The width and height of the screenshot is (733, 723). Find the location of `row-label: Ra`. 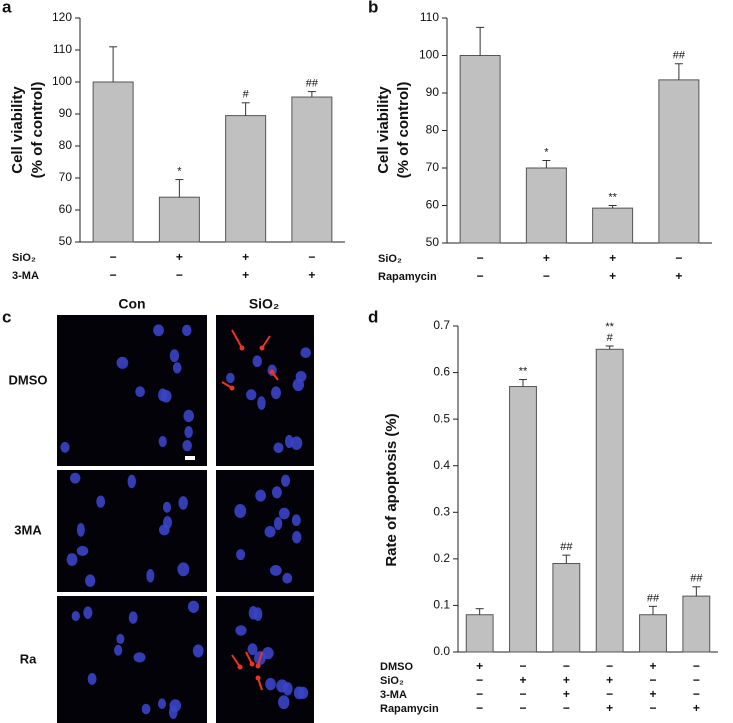

row-label: Ra is located at coordinates (28, 658).